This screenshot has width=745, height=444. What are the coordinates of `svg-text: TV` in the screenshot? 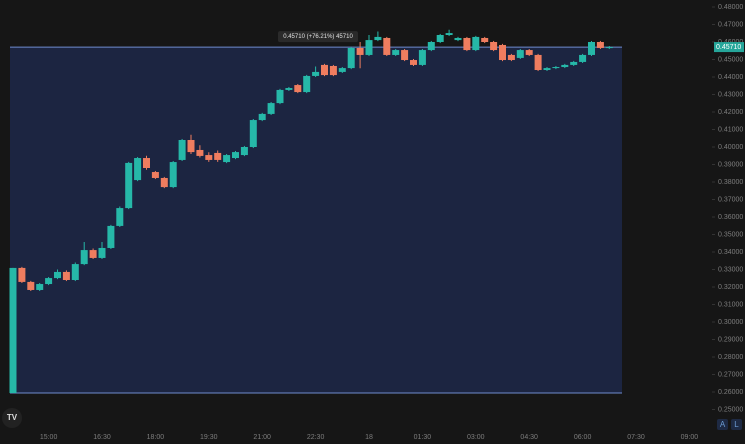 It's located at (12, 417).